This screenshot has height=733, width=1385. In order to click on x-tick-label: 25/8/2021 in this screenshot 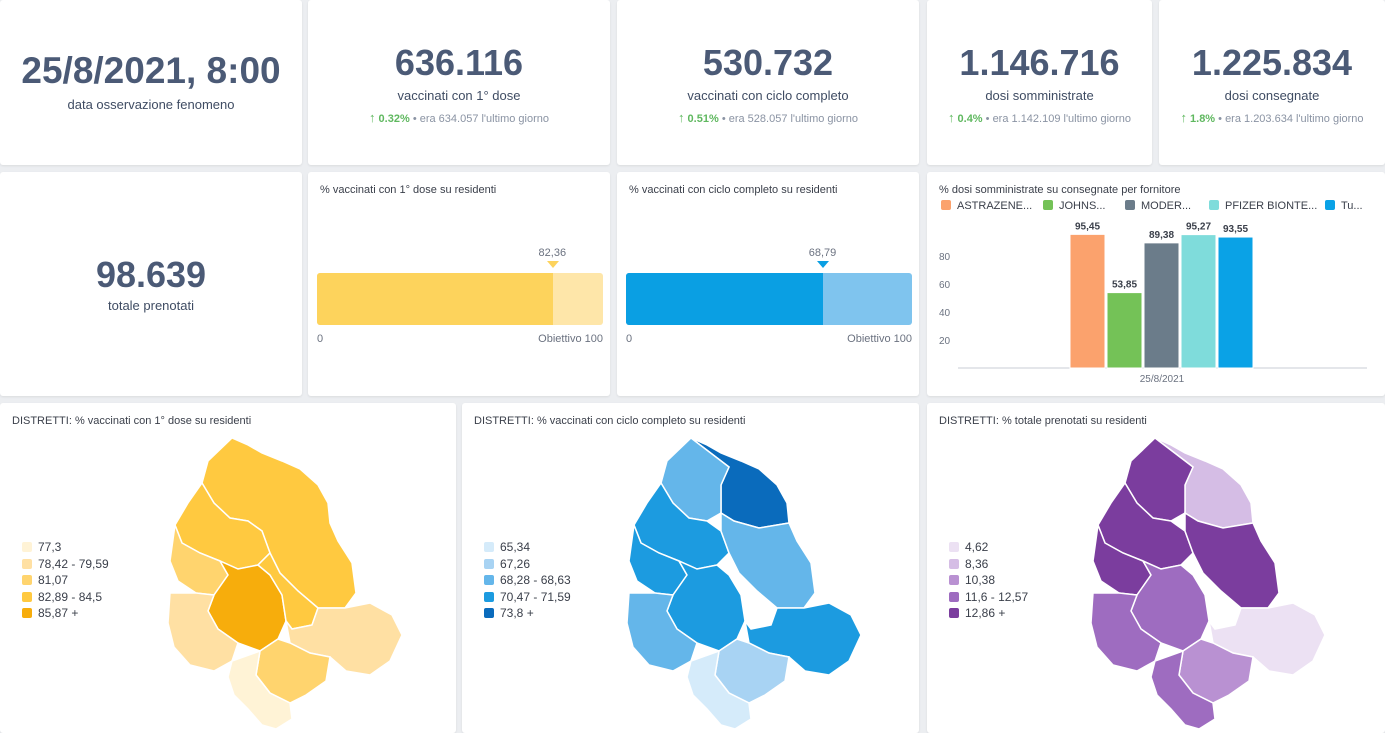, I will do `click(1162, 379)`.